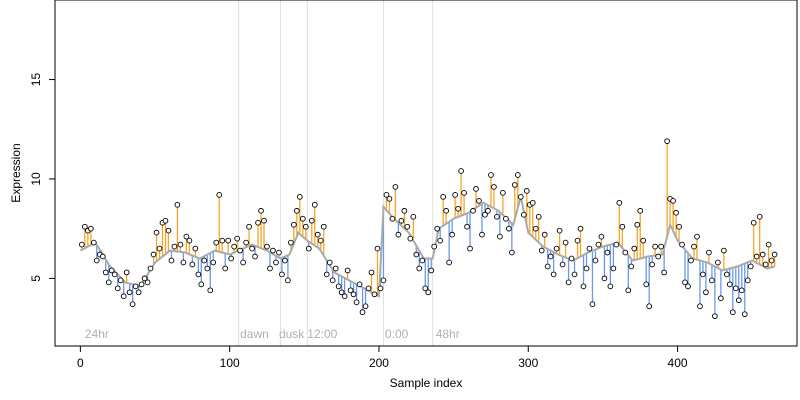 Image resolution: width=800 pixels, height=400 pixels. What do you see at coordinates (322, 334) in the screenshot?
I see `region-label: 12:00` at bounding box center [322, 334].